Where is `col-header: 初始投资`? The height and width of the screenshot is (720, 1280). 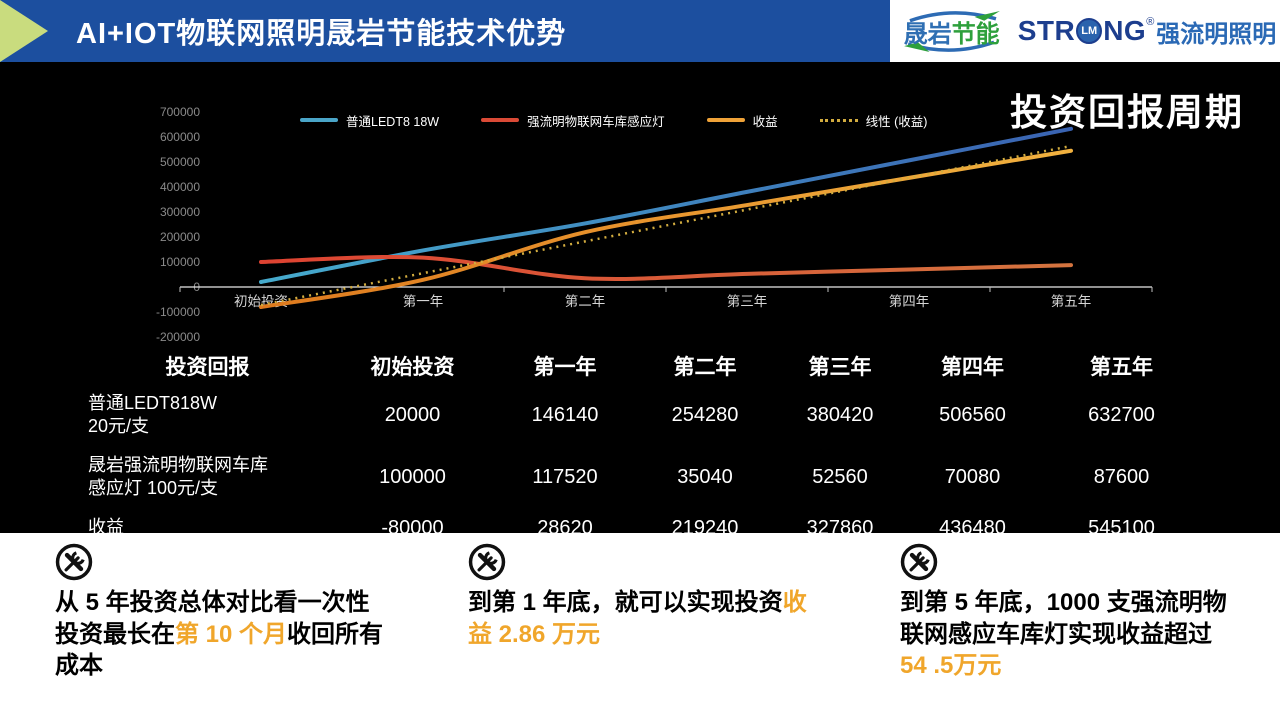
col-header: 初始投资 is located at coordinates (412, 367).